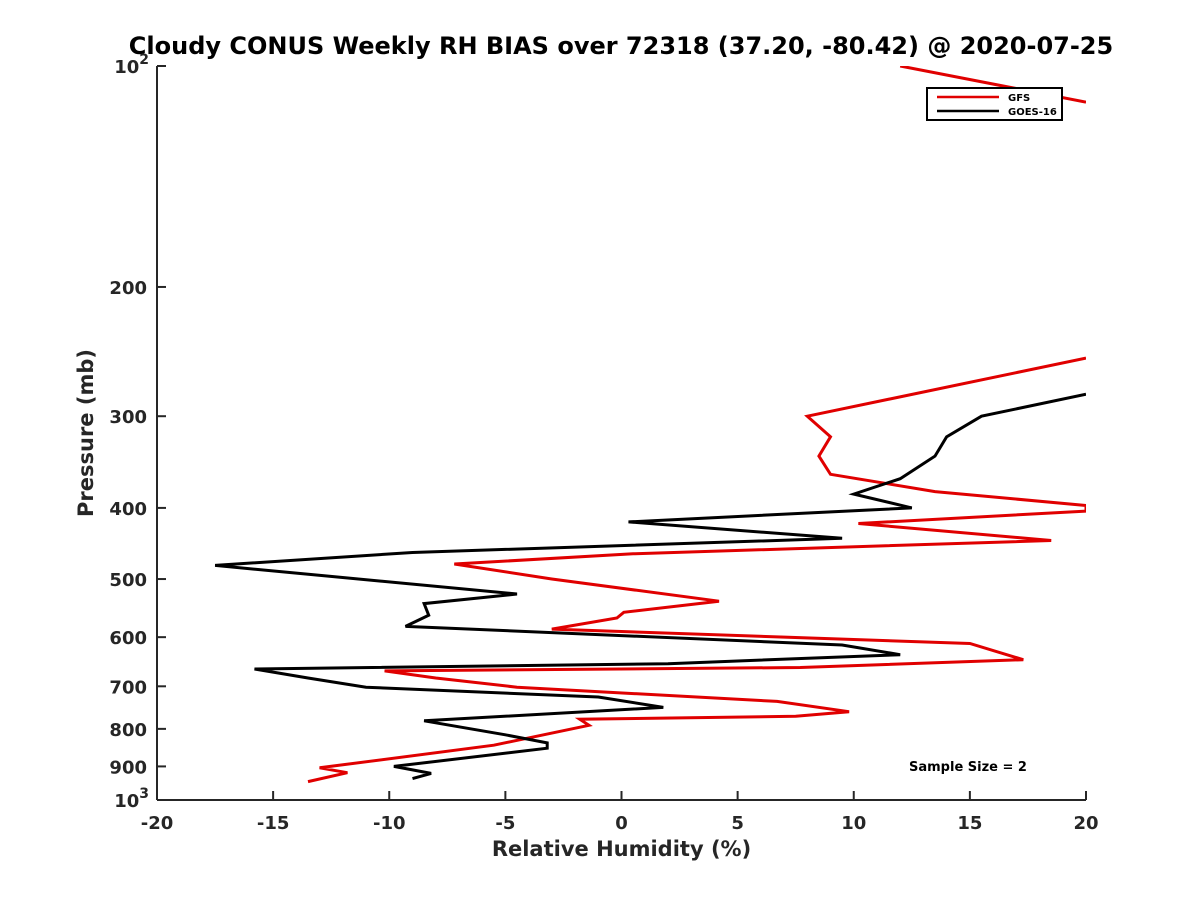 The image size is (1200, 900). What do you see at coordinates (128, 638) in the screenshot?
I see `y-tick-label: 600` at bounding box center [128, 638].